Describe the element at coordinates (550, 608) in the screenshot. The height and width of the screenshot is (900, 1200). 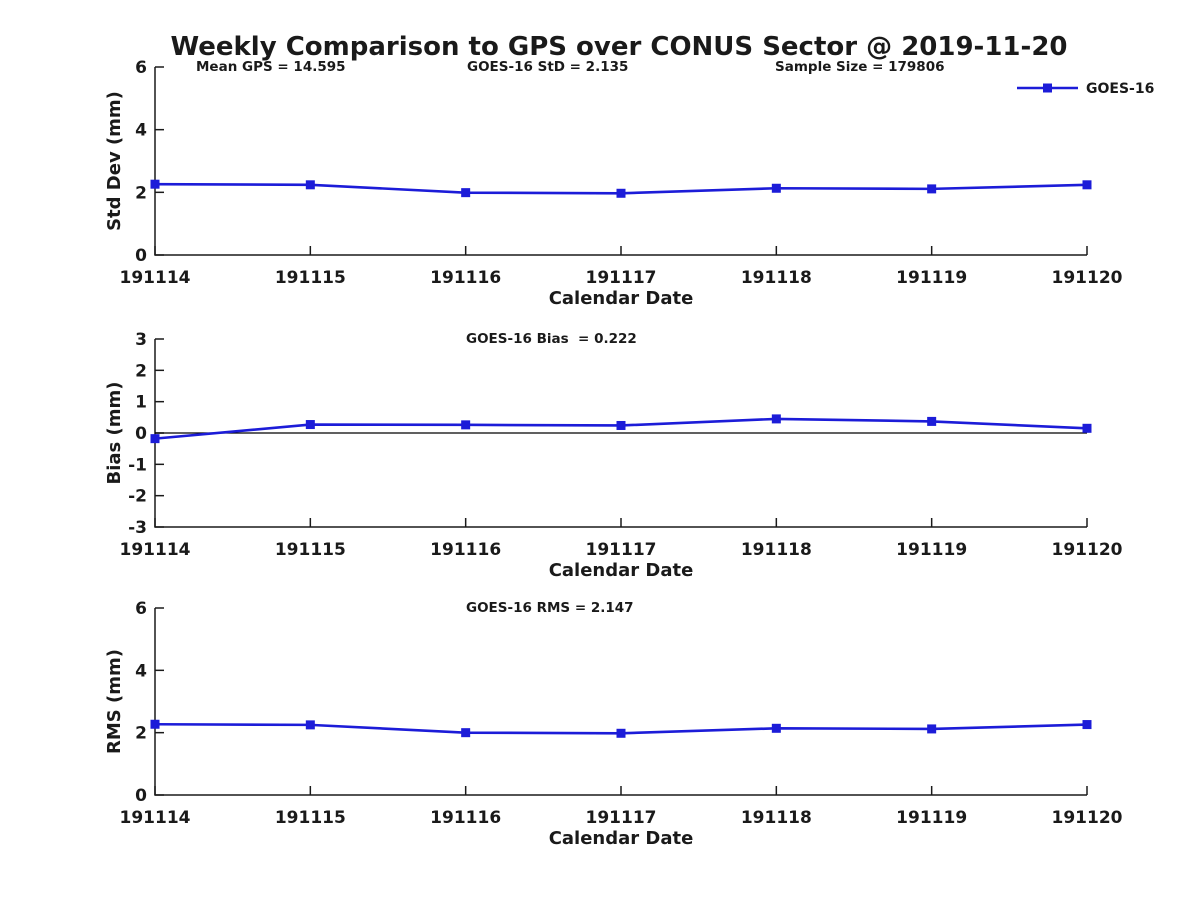
I see `annotation: GOES-16 RMS = 2.147` at that location.